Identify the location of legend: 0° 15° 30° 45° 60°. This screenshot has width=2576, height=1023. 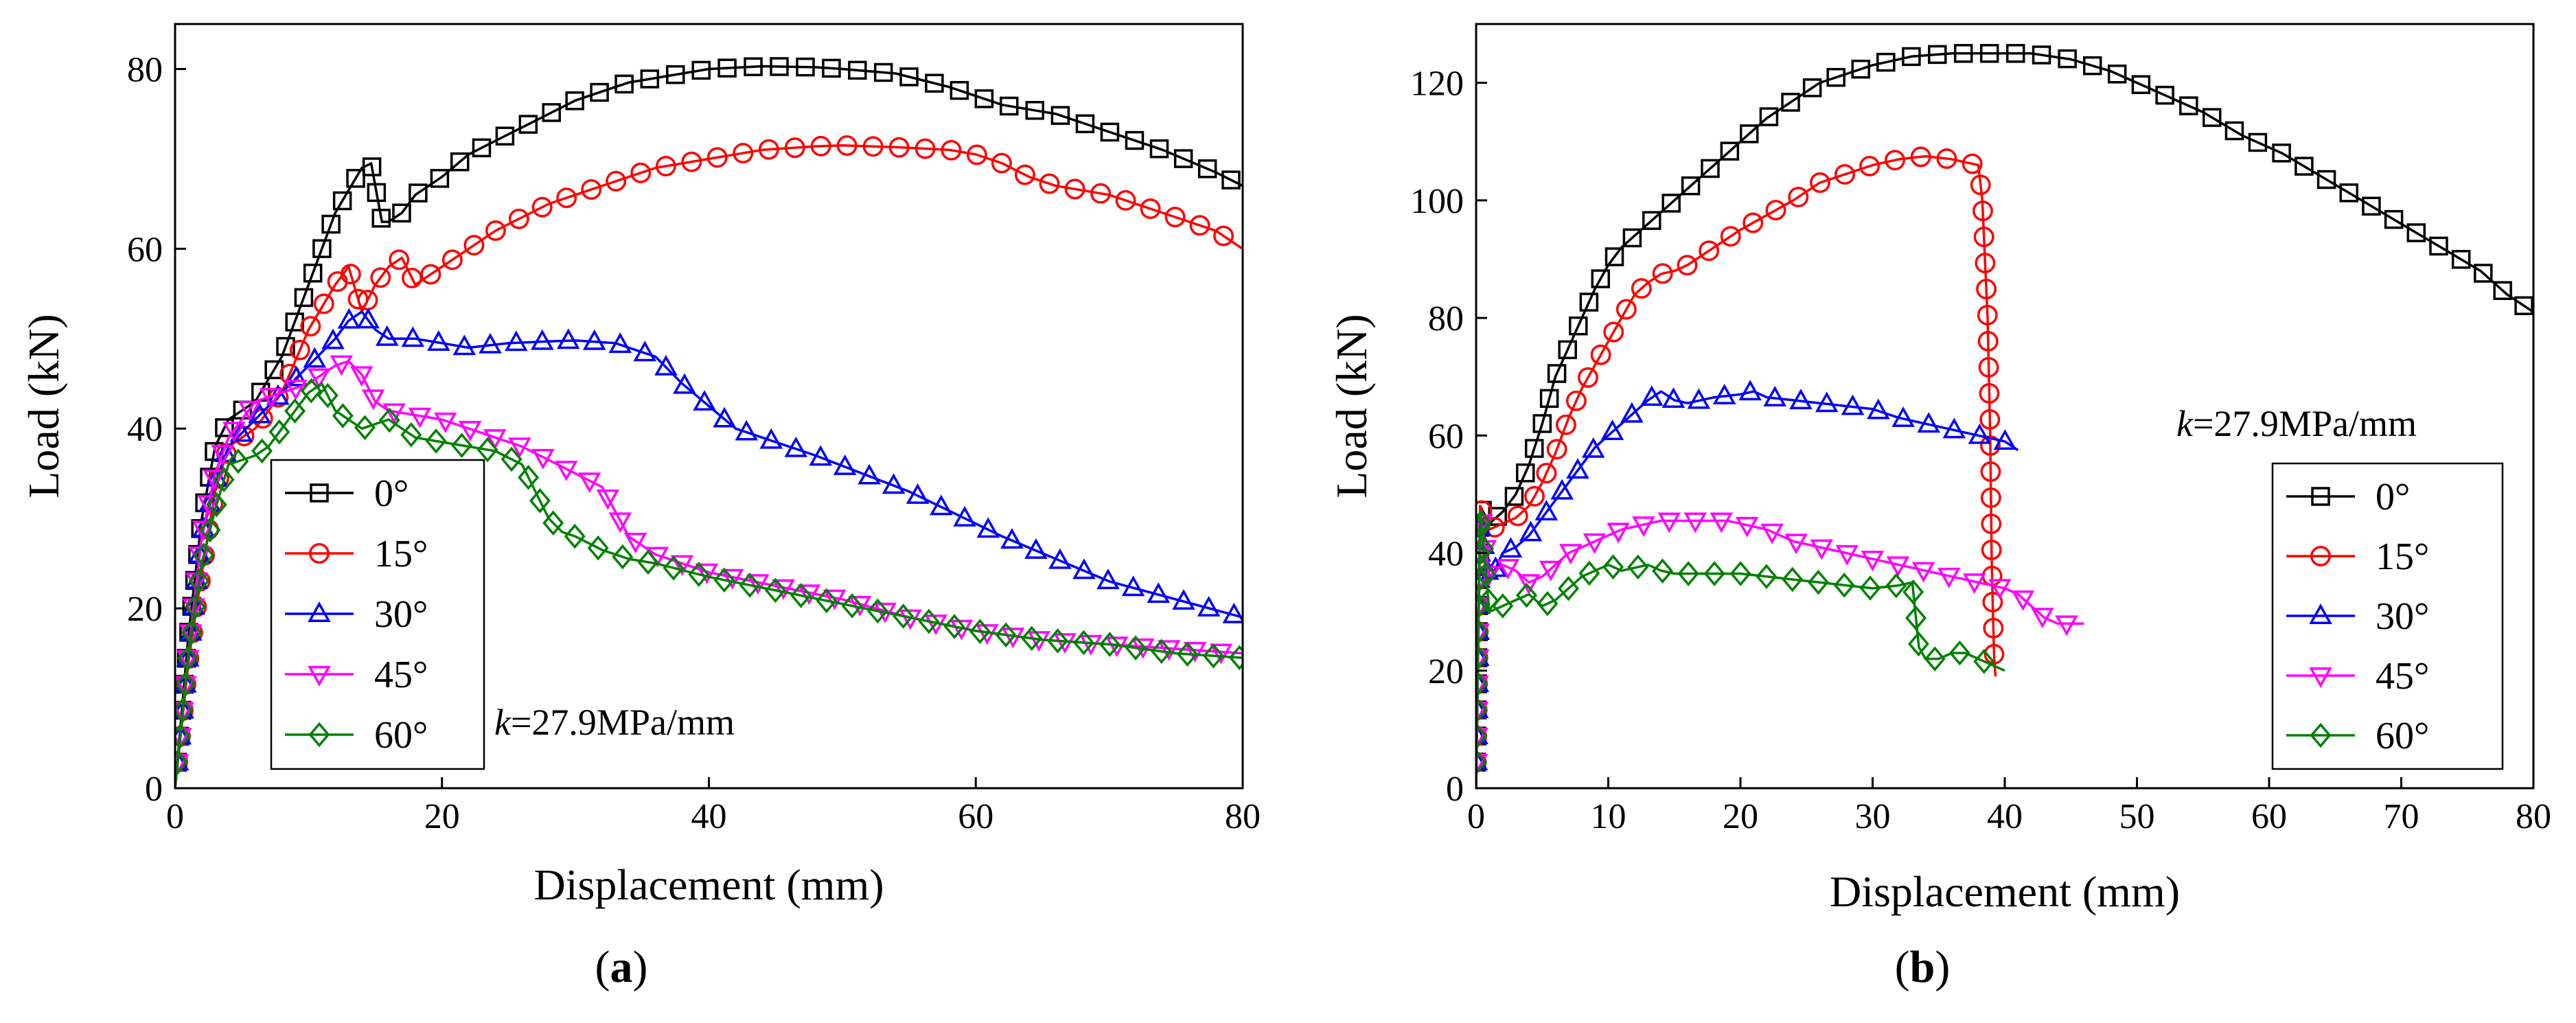
(377, 614).